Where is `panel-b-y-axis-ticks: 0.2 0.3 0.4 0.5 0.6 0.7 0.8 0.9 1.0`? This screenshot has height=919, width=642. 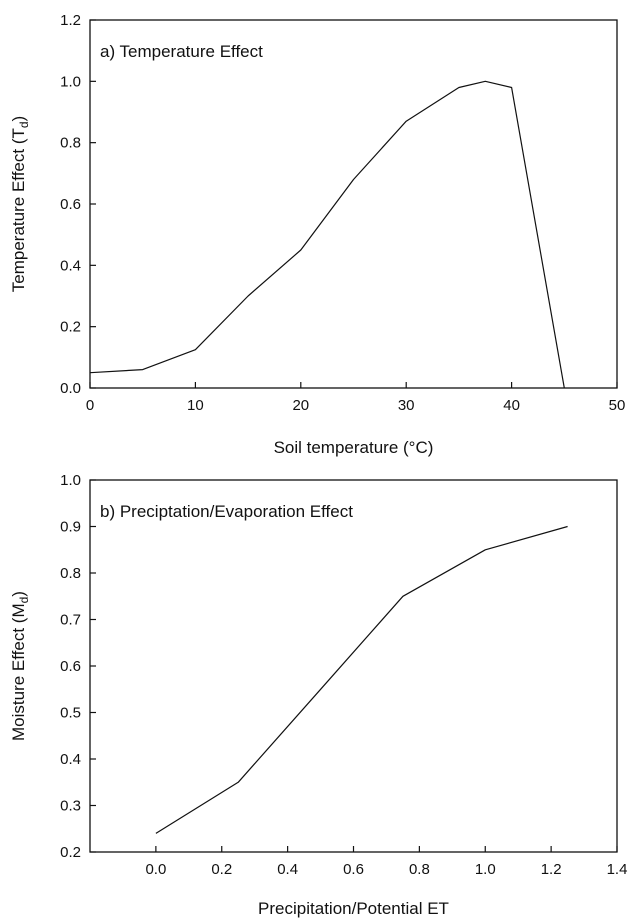
panel-b-y-axis-ticks: 0.2 0.3 0.4 0.5 0.6 0.7 0.8 0.9 1.0 is located at coordinates (78, 666).